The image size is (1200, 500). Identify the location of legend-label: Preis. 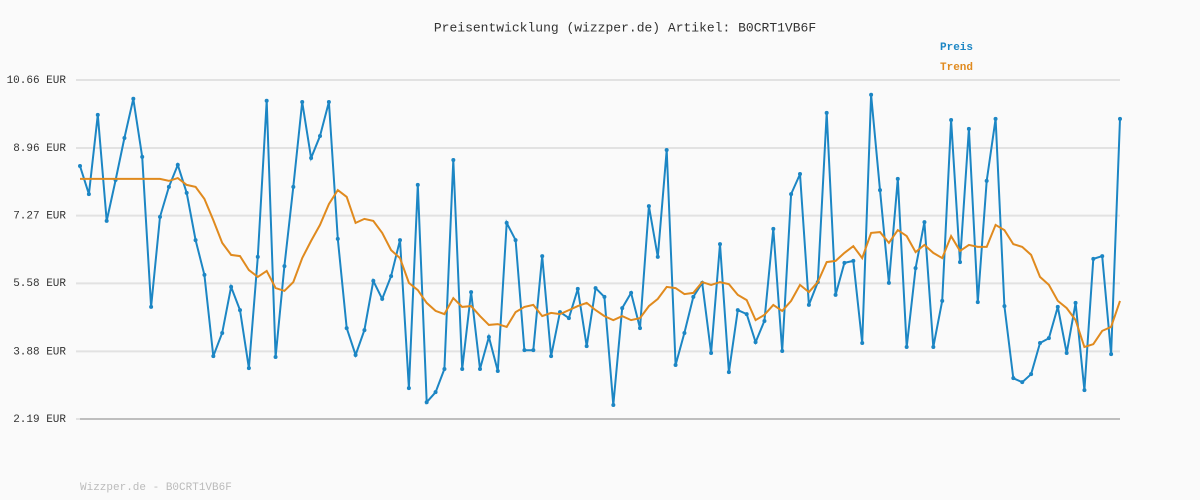
(956, 48).